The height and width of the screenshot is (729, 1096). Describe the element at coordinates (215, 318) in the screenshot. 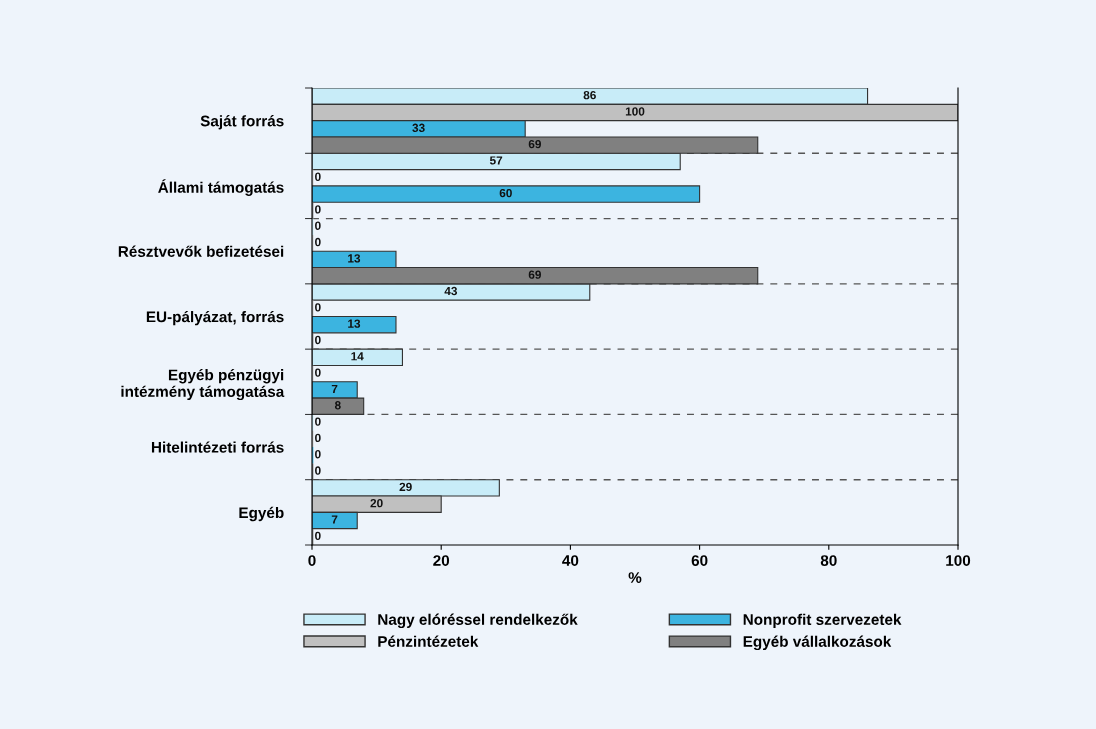

I see `y-tick-label: EU-pályázat, forrás` at that location.